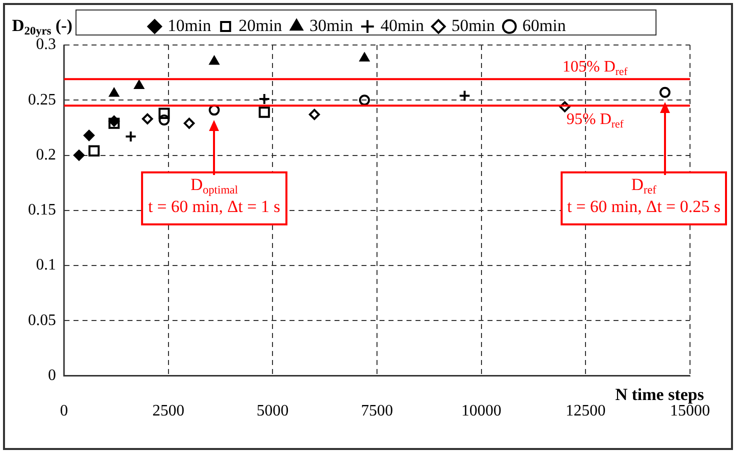  Describe the element at coordinates (42, 99) in the screenshot. I see `y-tick-label: 0.25` at that location.